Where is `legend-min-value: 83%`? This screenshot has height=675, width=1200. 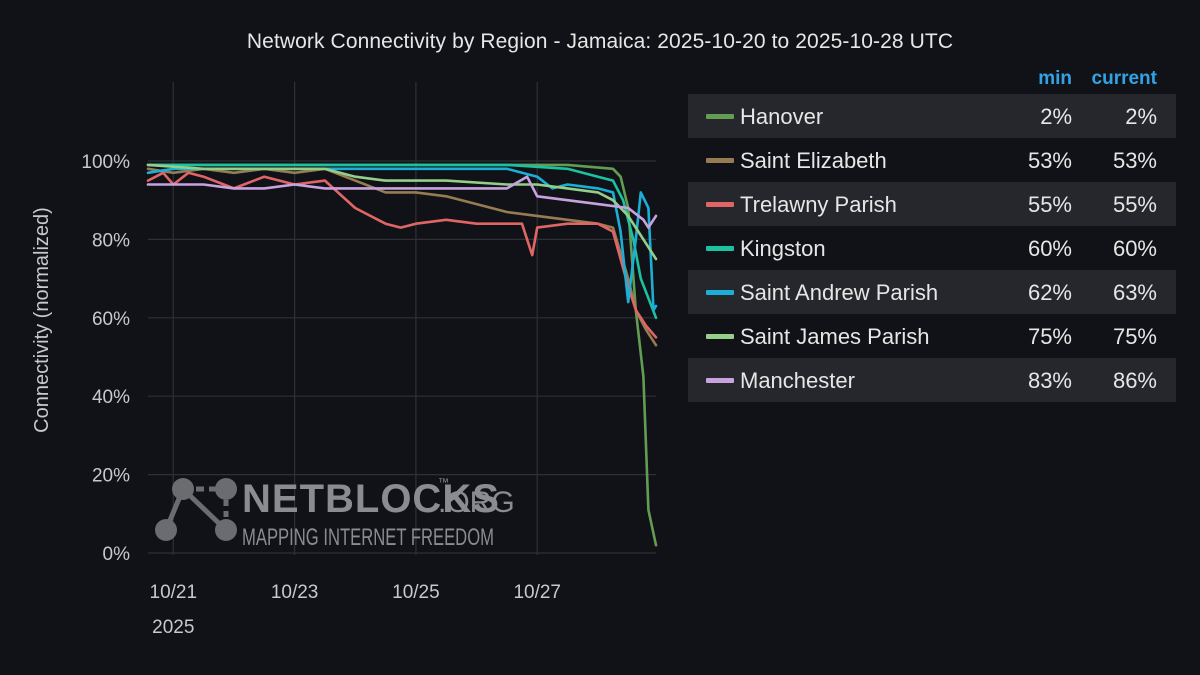
legend-min-value: 83% is located at coordinates (1049, 380).